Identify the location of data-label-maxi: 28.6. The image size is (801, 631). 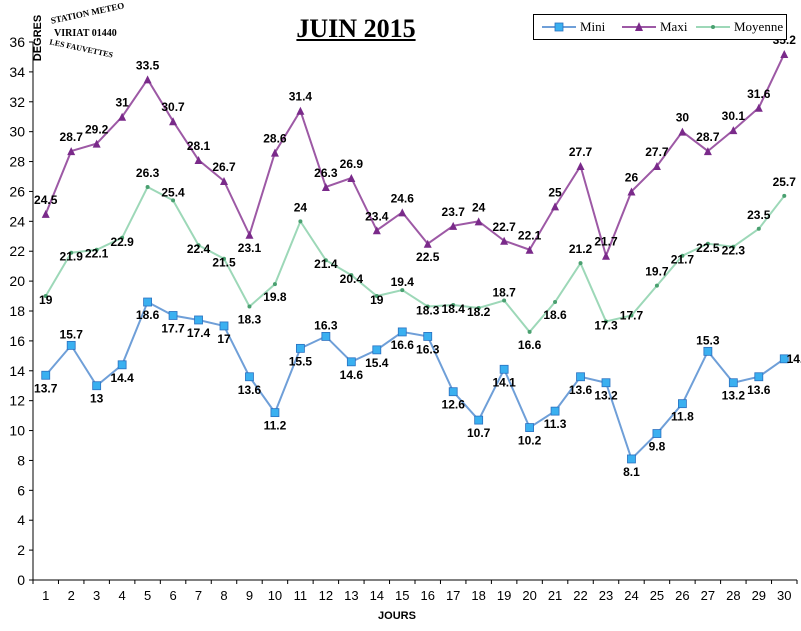
(275, 139).